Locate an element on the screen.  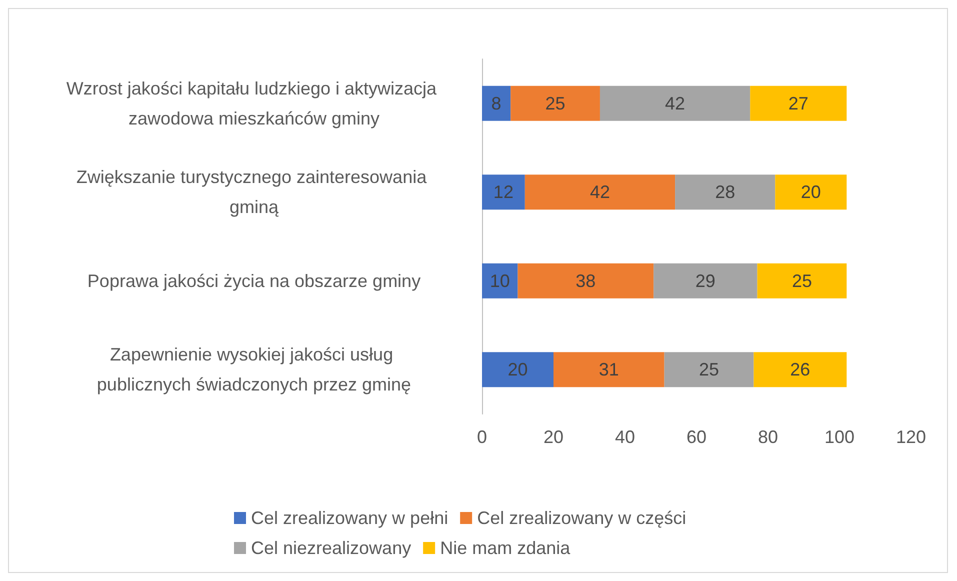
data-label: 31 is located at coordinates (608, 370).